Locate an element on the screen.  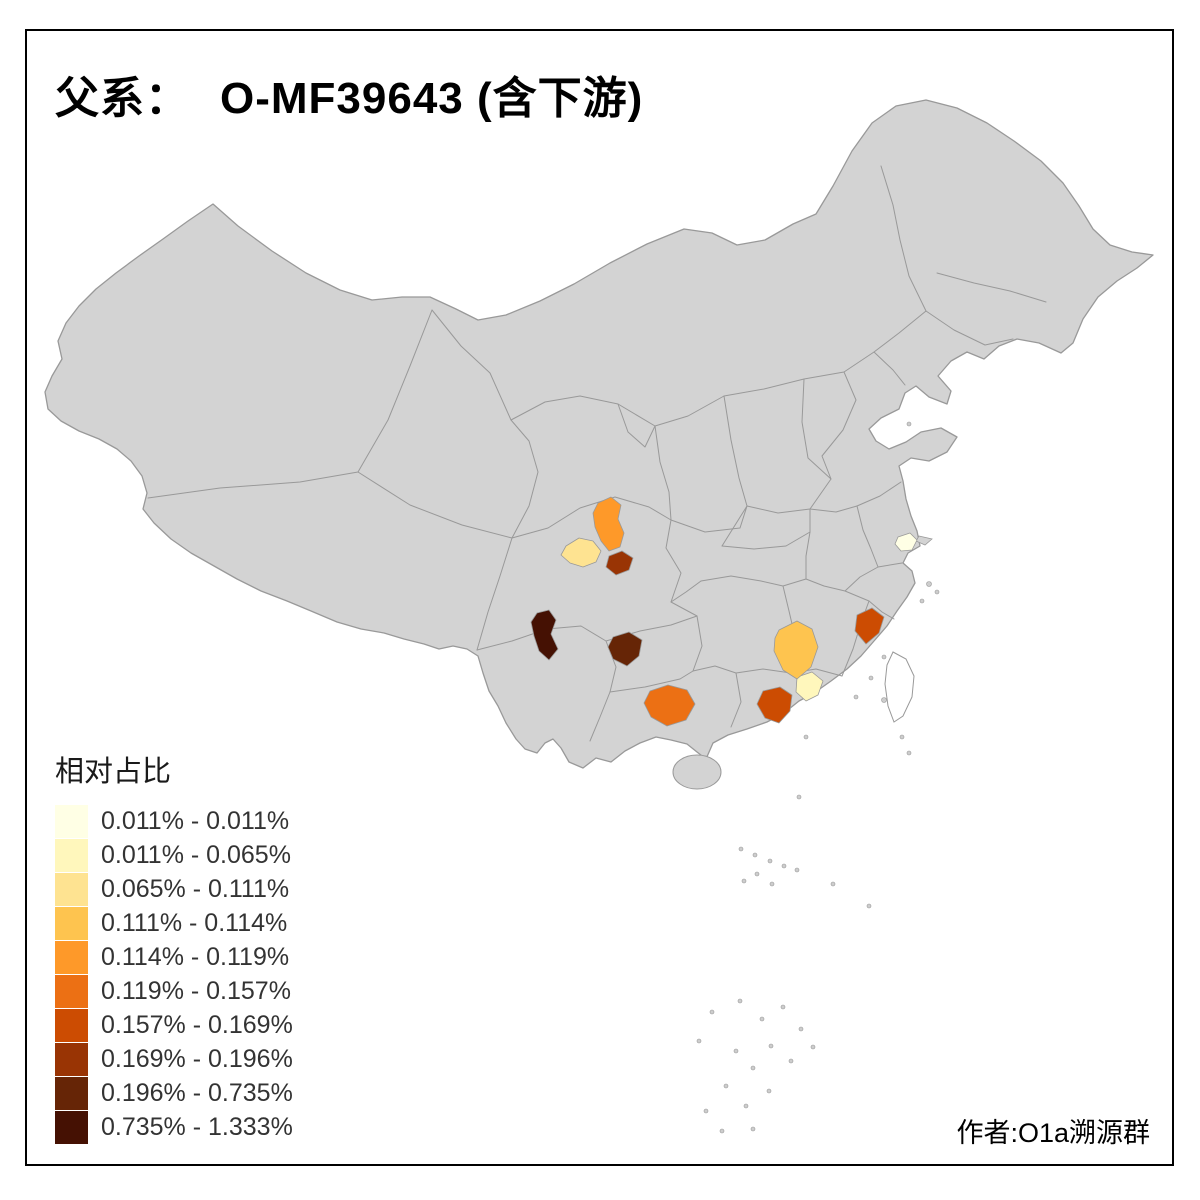
highlighted-regions-layer is located at coordinates (724, 611).